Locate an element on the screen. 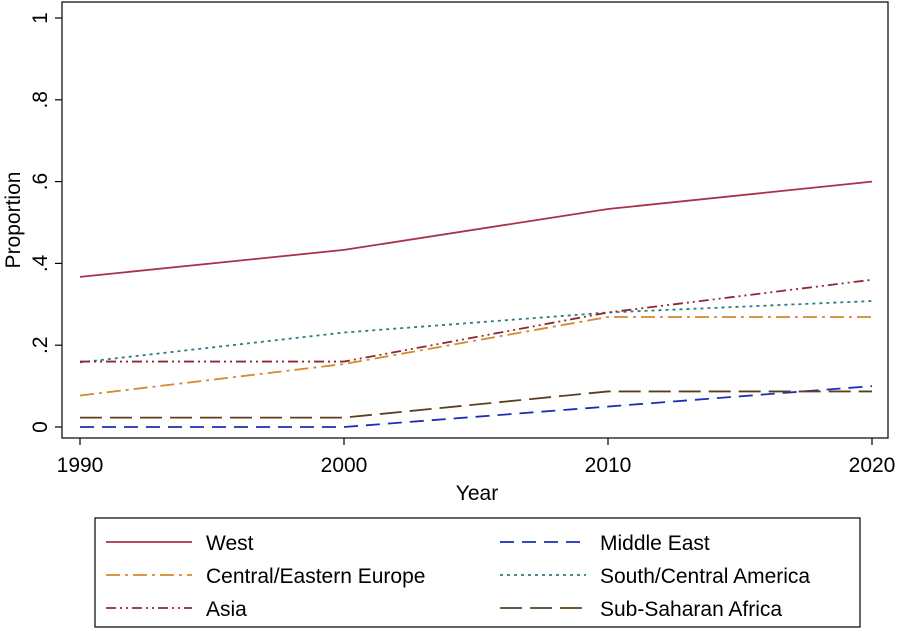 This screenshot has height=632, width=900. series-line-asia is located at coordinates (476, 320).